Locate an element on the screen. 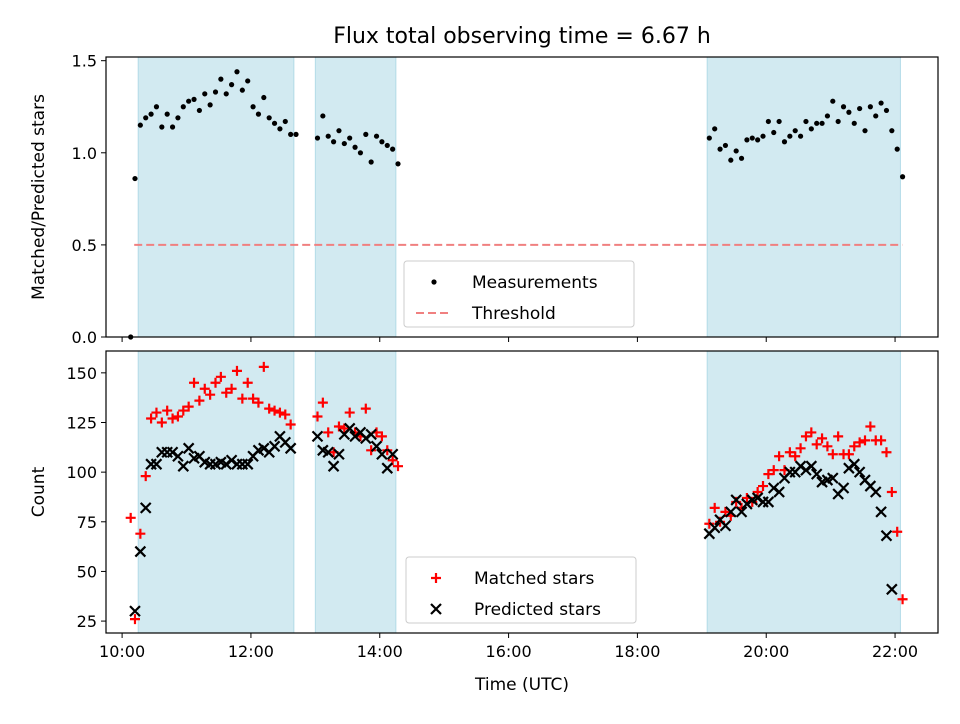 The image size is (960, 724). y-tick-label: 1.0 is located at coordinates (84, 153).